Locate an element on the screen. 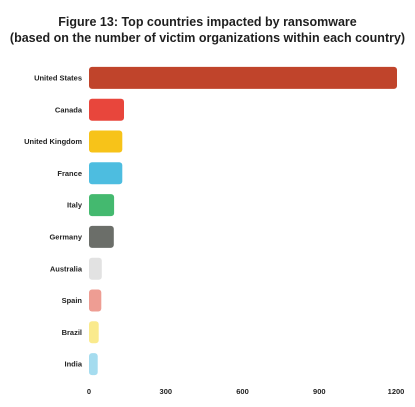  category-label-brazil: Brazil is located at coordinates (72, 332).